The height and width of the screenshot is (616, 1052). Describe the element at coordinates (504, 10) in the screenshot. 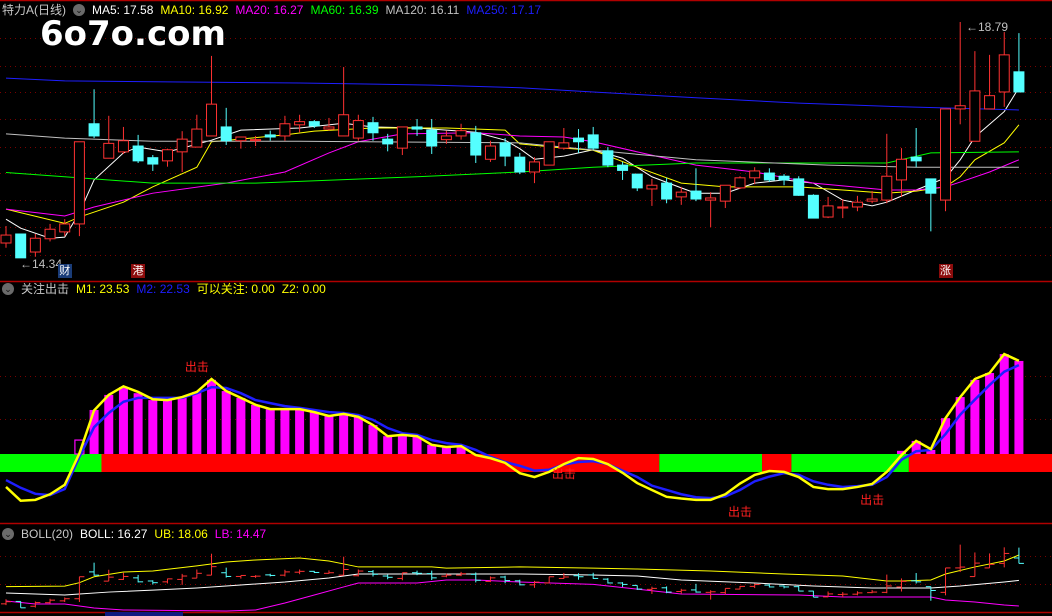

I see `ma250-value: MA250: 17.17` at that location.